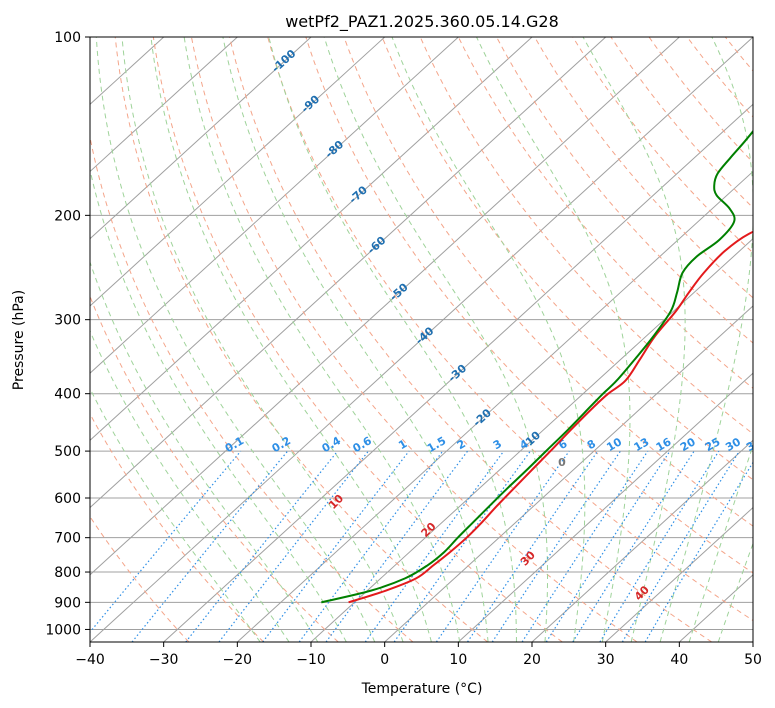 The image size is (775, 708). I want to click on moist-adiabat--20, so click(175, 514).